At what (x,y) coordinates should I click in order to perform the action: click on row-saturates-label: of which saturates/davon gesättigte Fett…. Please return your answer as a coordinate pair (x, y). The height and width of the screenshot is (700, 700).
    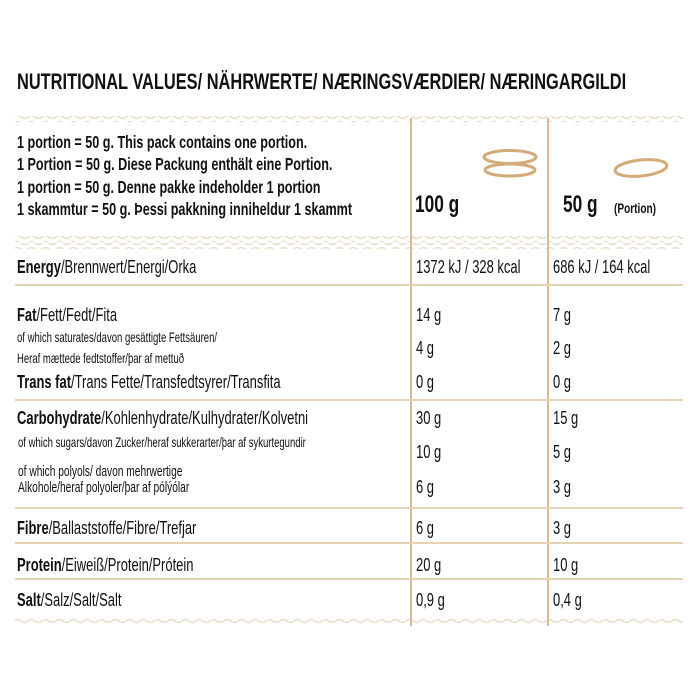
    Looking at the image, I should click on (117, 337).